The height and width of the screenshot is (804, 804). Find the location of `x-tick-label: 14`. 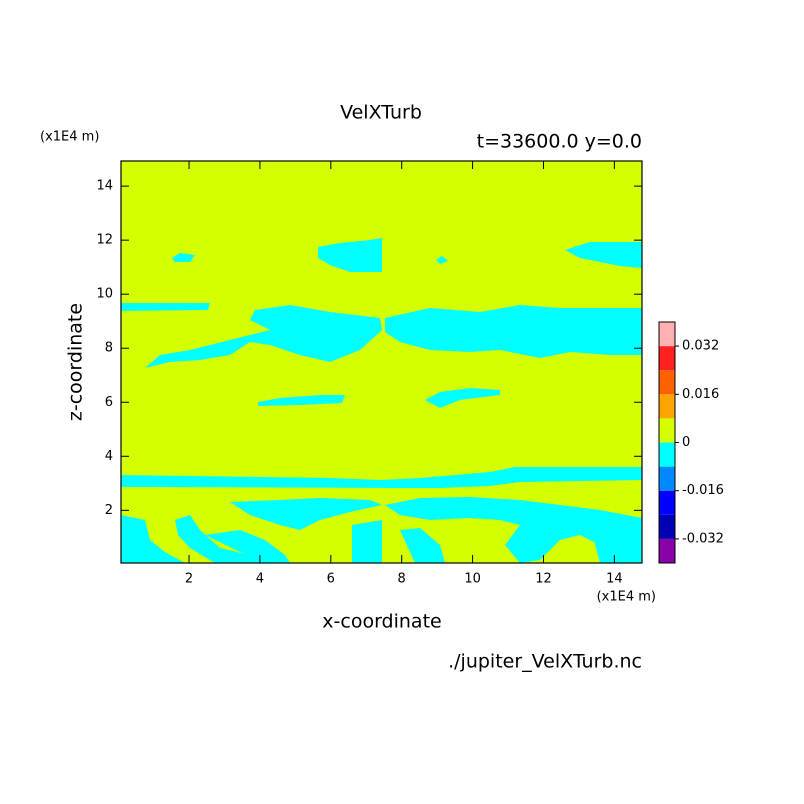

x-tick-label: 14 is located at coordinates (614, 579).